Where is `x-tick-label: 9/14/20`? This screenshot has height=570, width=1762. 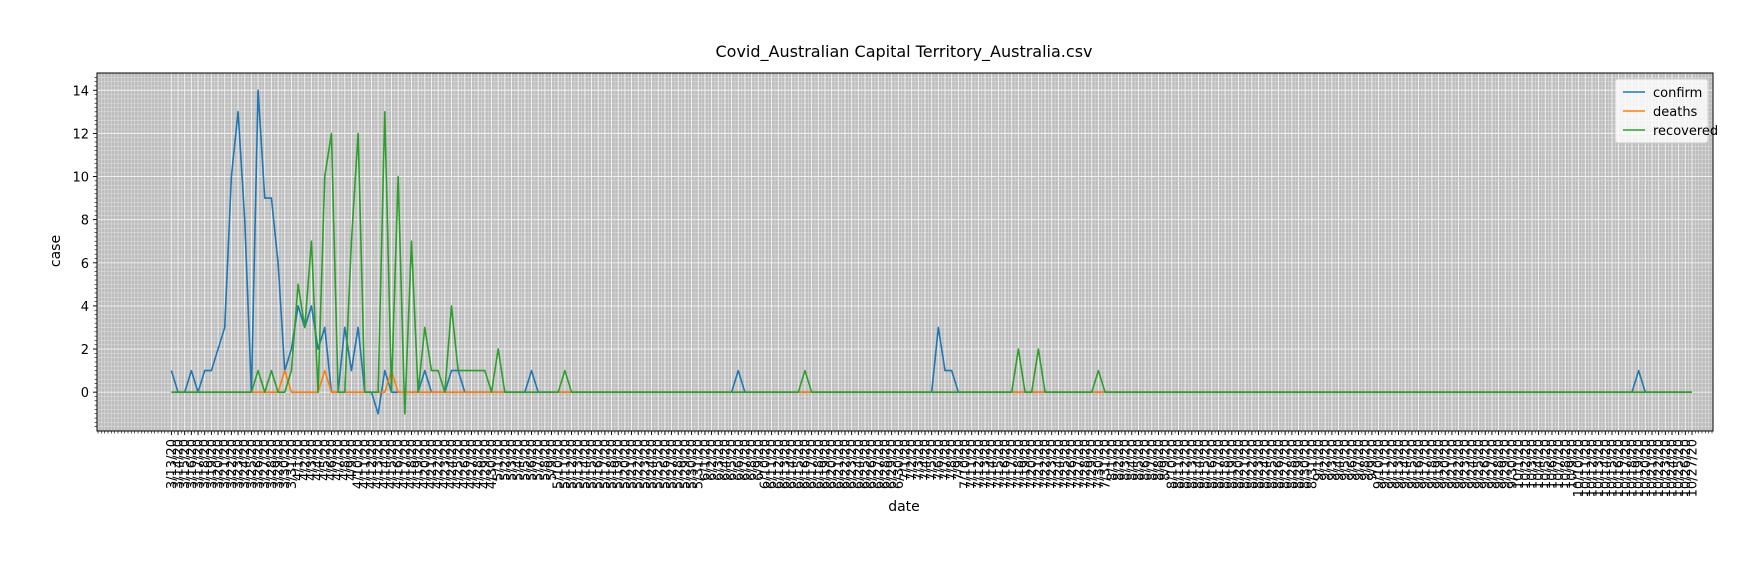
x-tick-label: 9/14/20 is located at coordinates (1406, 464).